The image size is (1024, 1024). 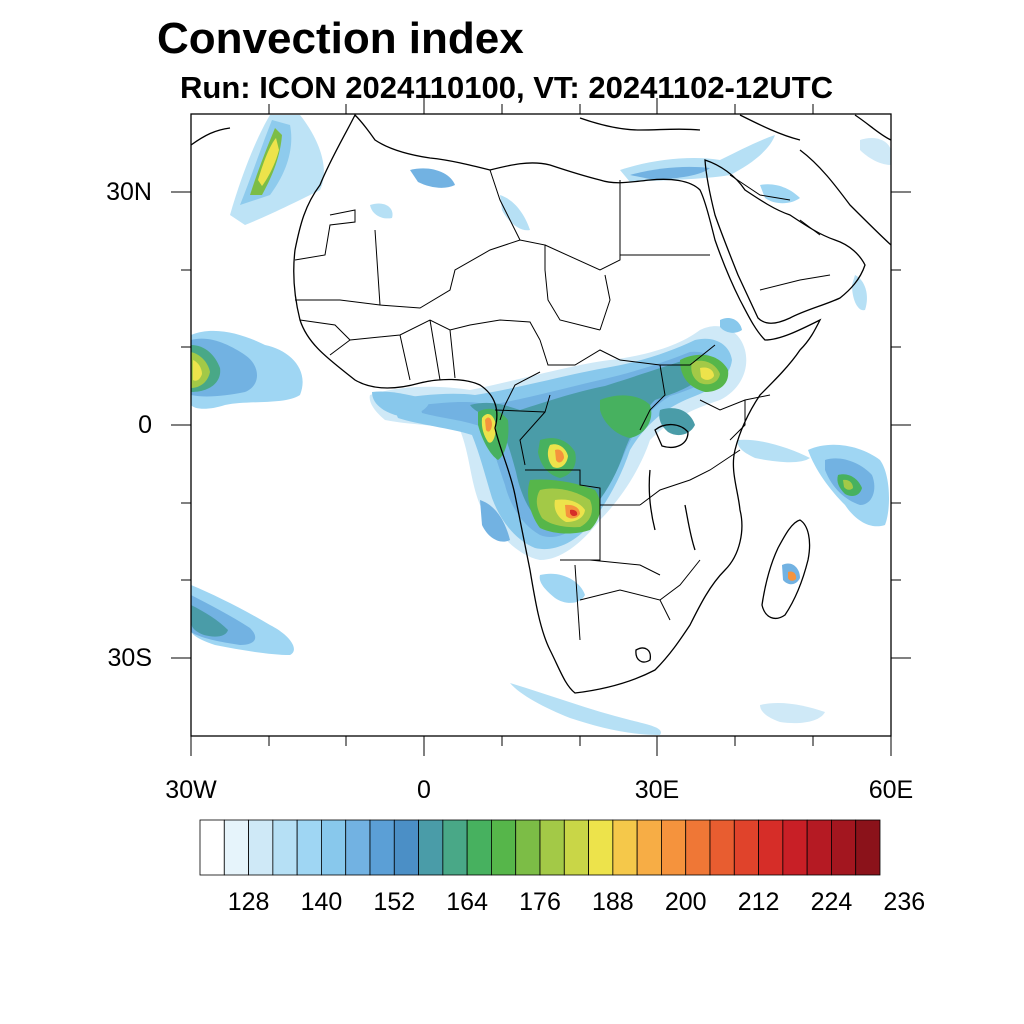 What do you see at coordinates (394, 902) in the screenshot?
I see `colorbar-tick-label: 152` at bounding box center [394, 902].